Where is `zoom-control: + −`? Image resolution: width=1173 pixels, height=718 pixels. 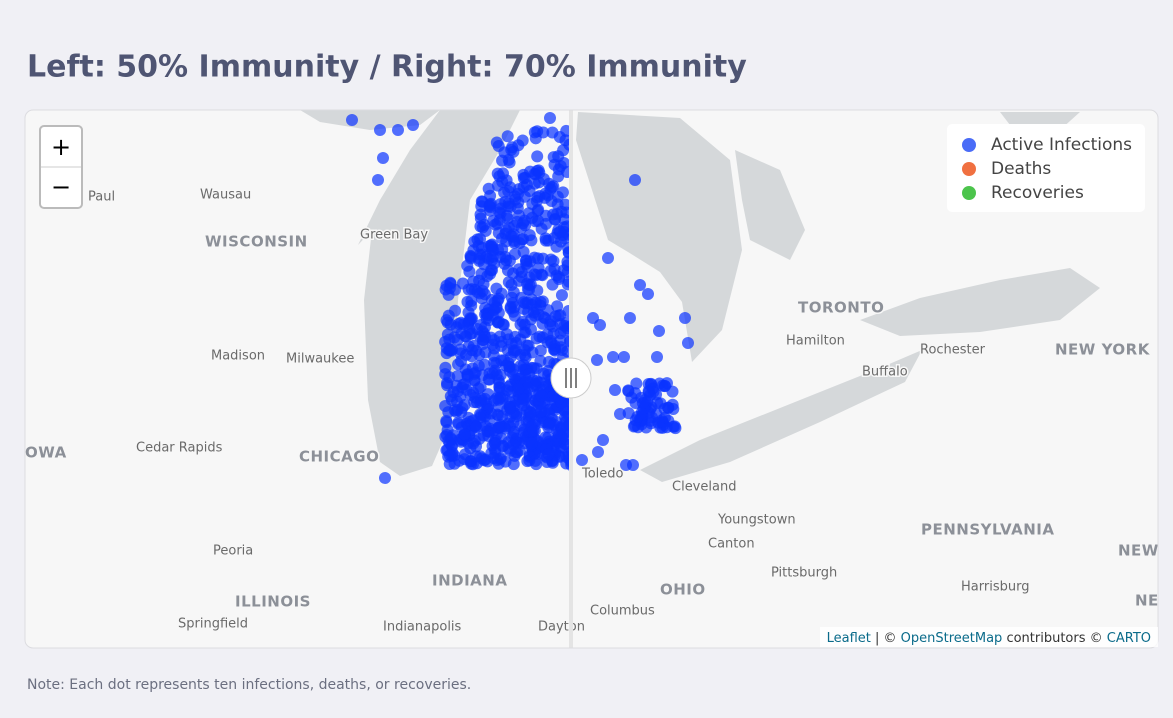 zoom-control: + − is located at coordinates (61, 167).